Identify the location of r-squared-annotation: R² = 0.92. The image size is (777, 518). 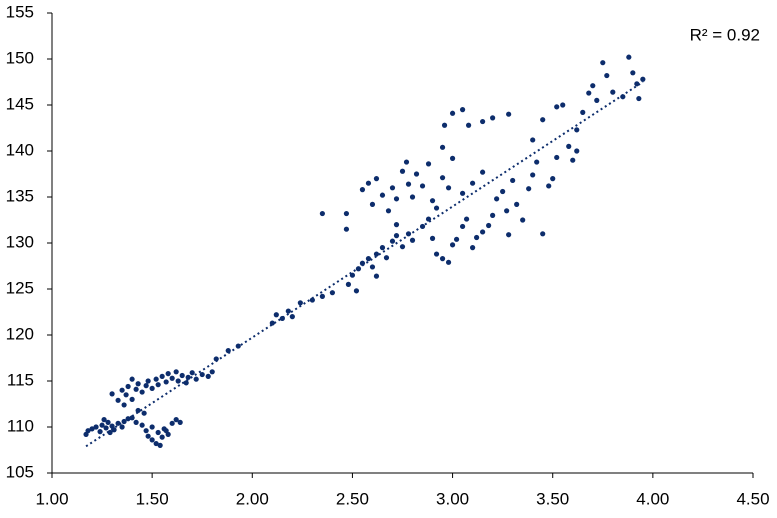
(725, 34).